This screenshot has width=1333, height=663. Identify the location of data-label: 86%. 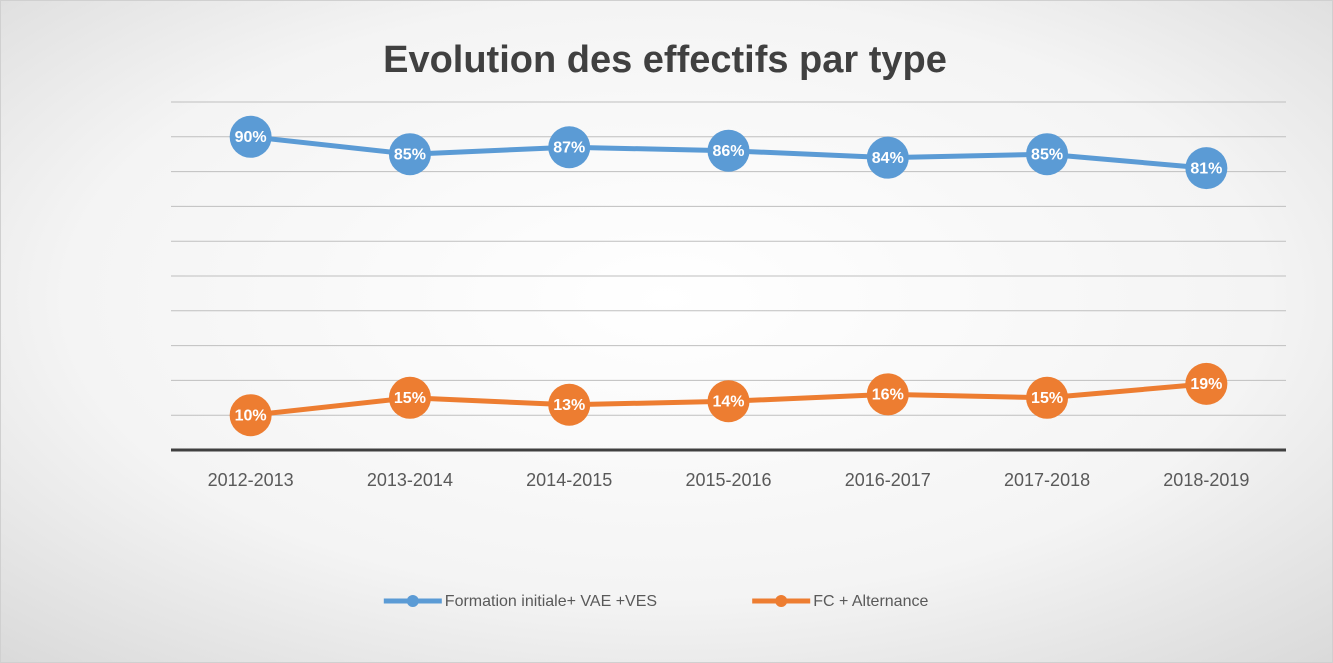
(728, 151).